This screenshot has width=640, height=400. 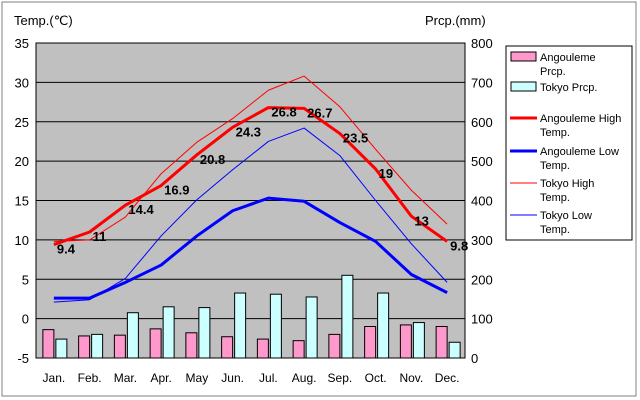 I want to click on precipitation-bars, so click(x=251, y=316).